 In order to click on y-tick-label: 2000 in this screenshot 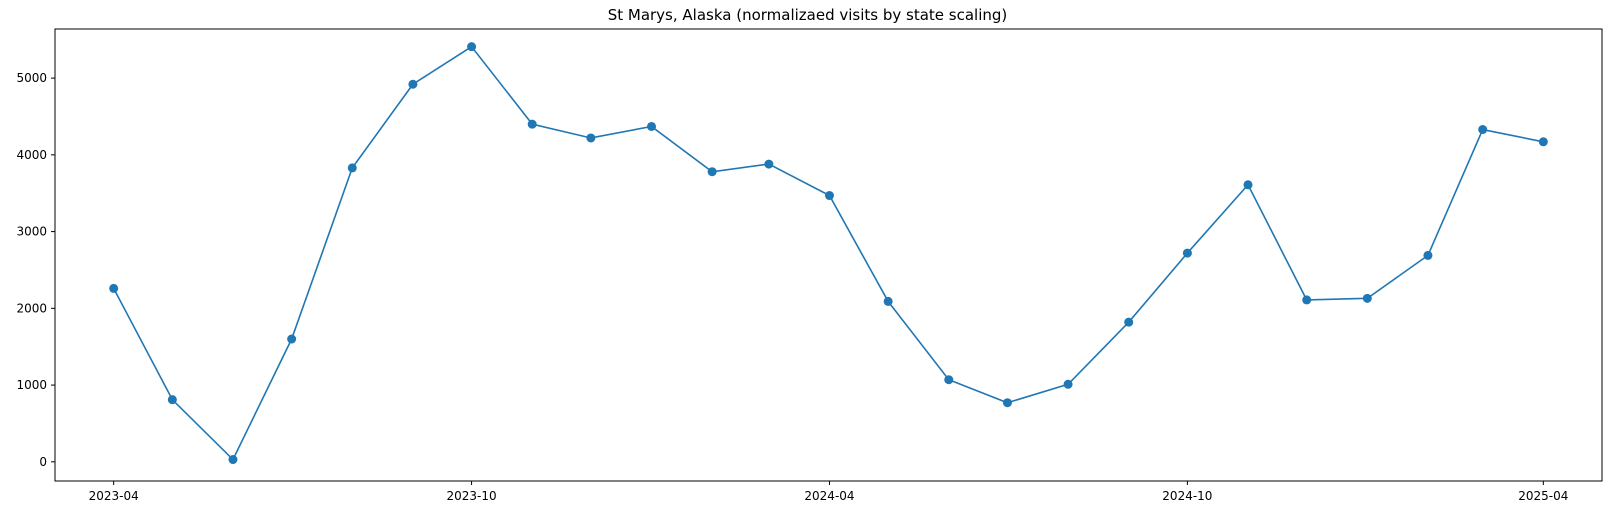, I will do `click(31, 308)`.